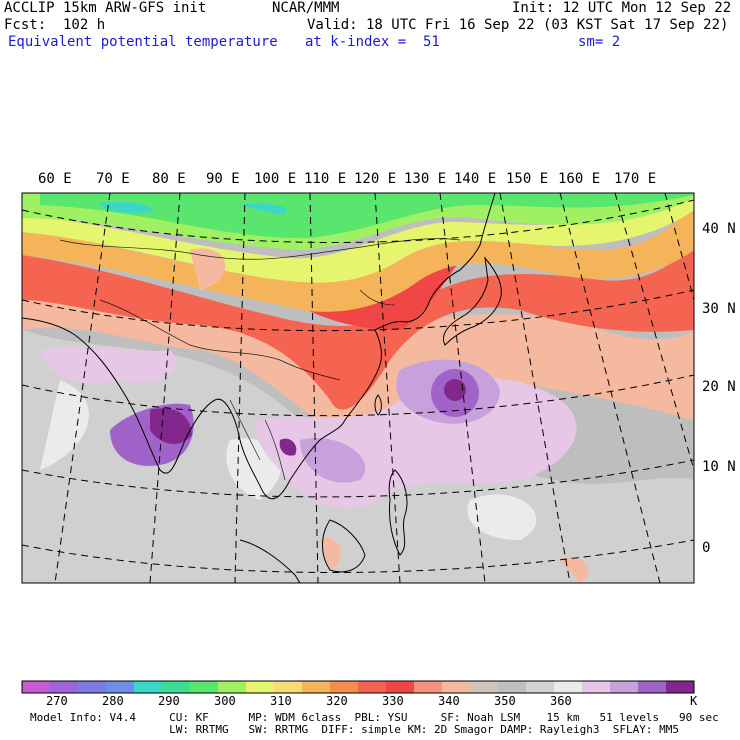 The width and height of the screenshot is (740, 740). What do you see at coordinates (719, 229) in the screenshot?
I see `lat-label: 40 N` at bounding box center [719, 229].